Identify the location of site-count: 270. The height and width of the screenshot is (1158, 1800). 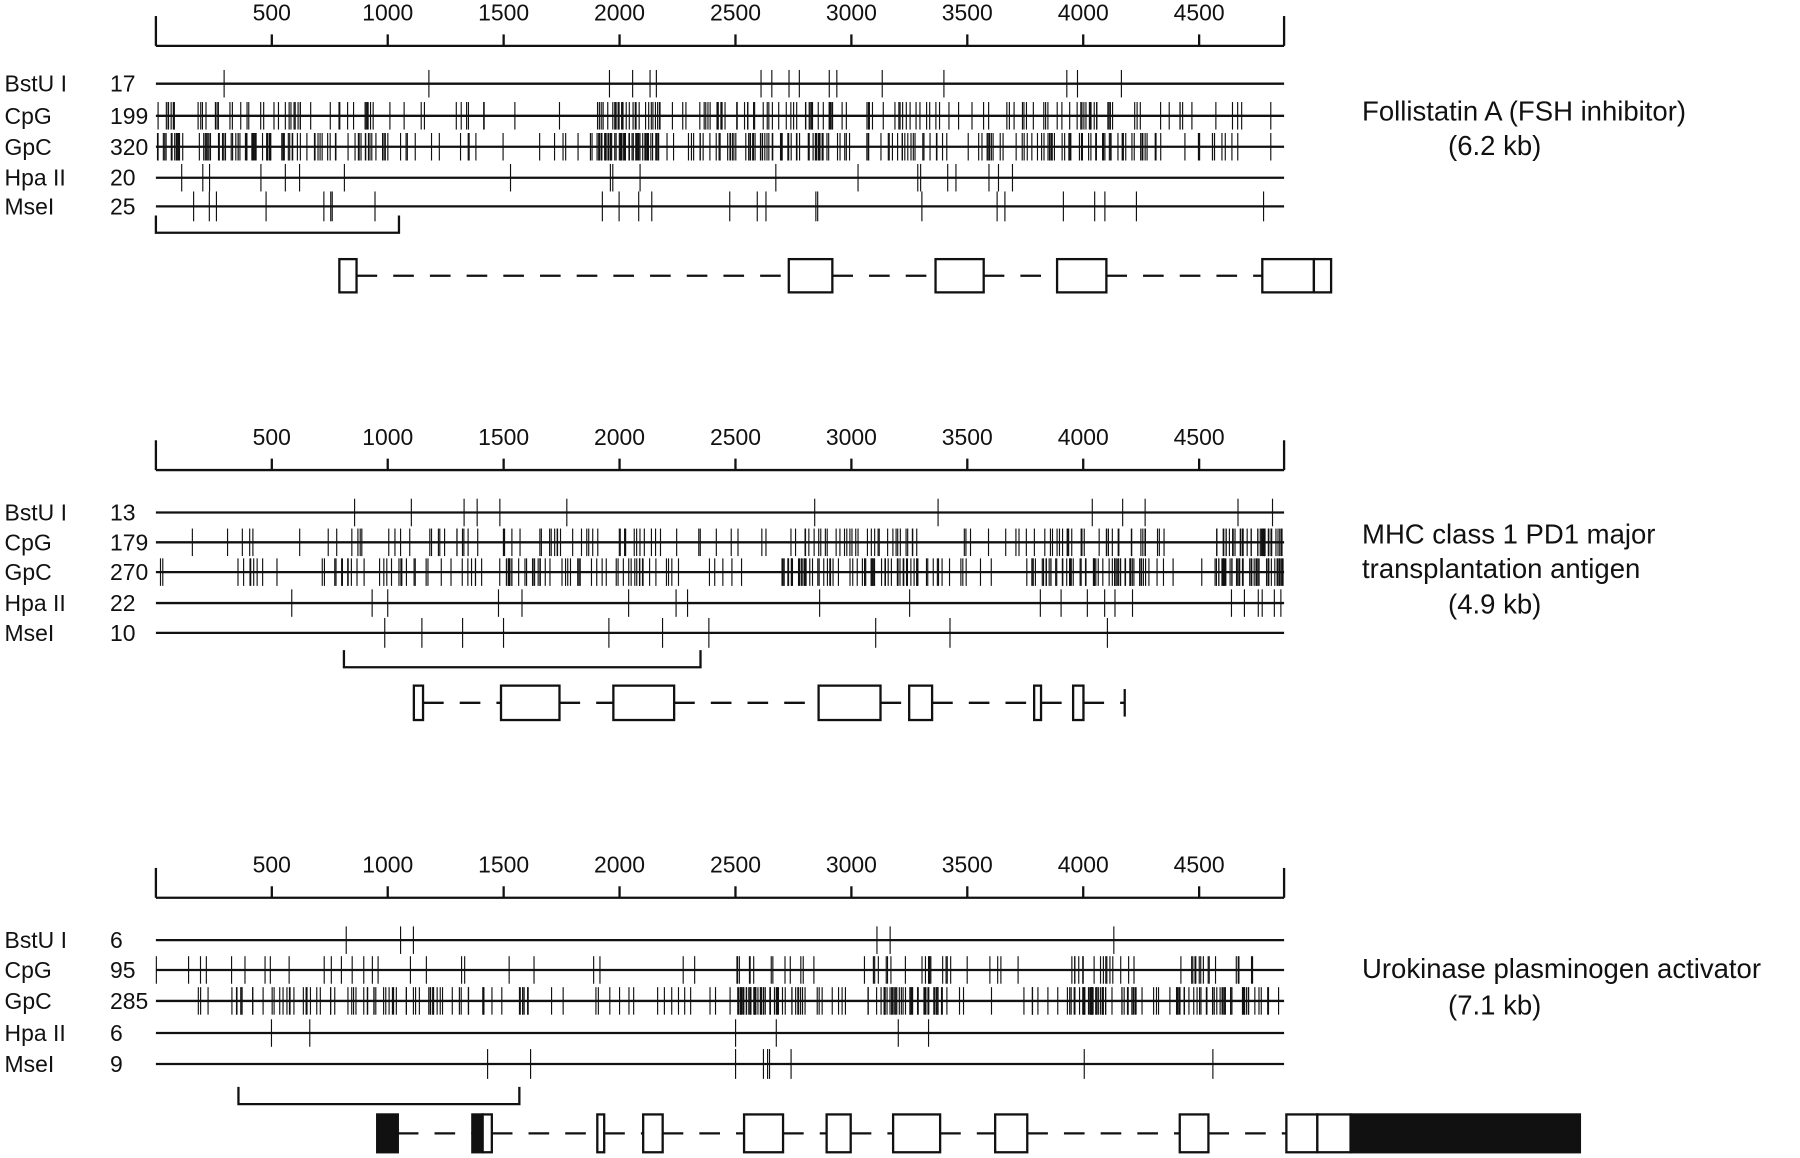
(129, 572).